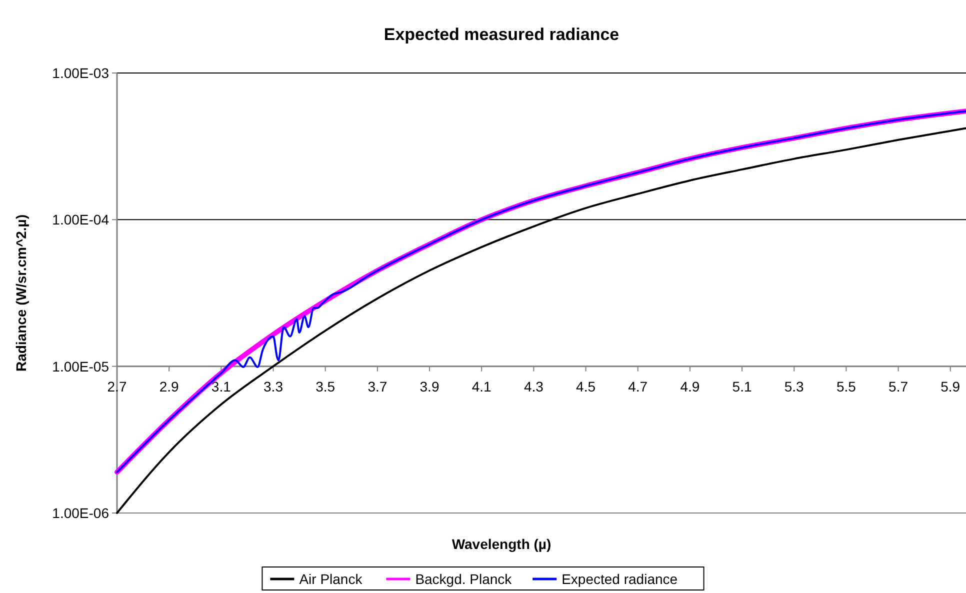 The width and height of the screenshot is (966, 593). Describe the element at coordinates (846, 386) in the screenshot. I see `x-tick-label: 5.5` at that location.